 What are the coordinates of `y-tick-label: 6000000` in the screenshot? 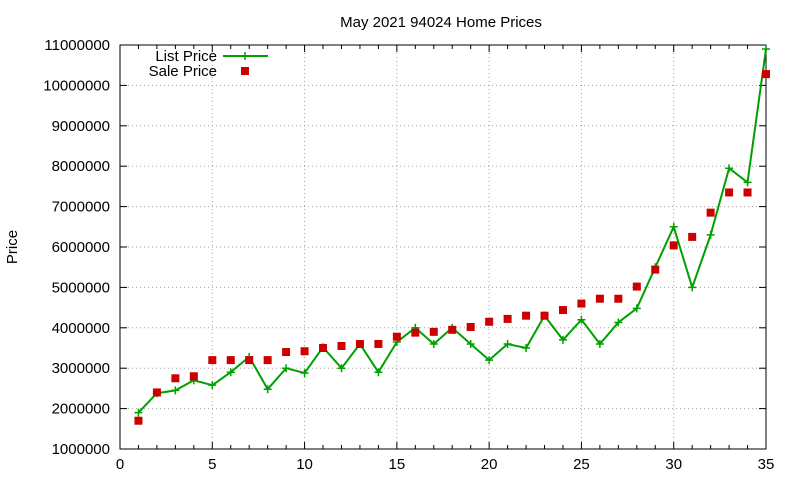 It's located at (81, 247).